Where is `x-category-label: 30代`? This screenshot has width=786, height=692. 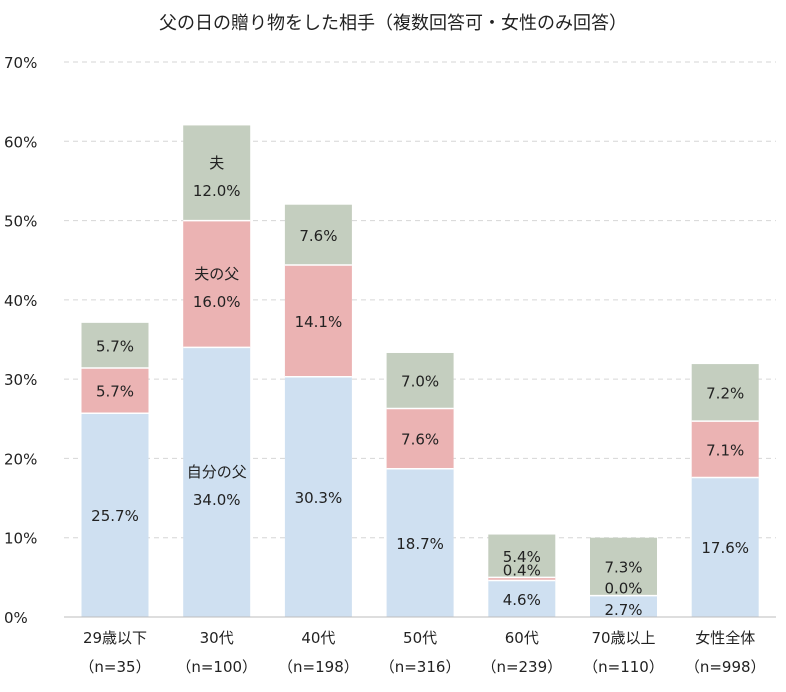
x-category-label: 30代 is located at coordinates (217, 638).